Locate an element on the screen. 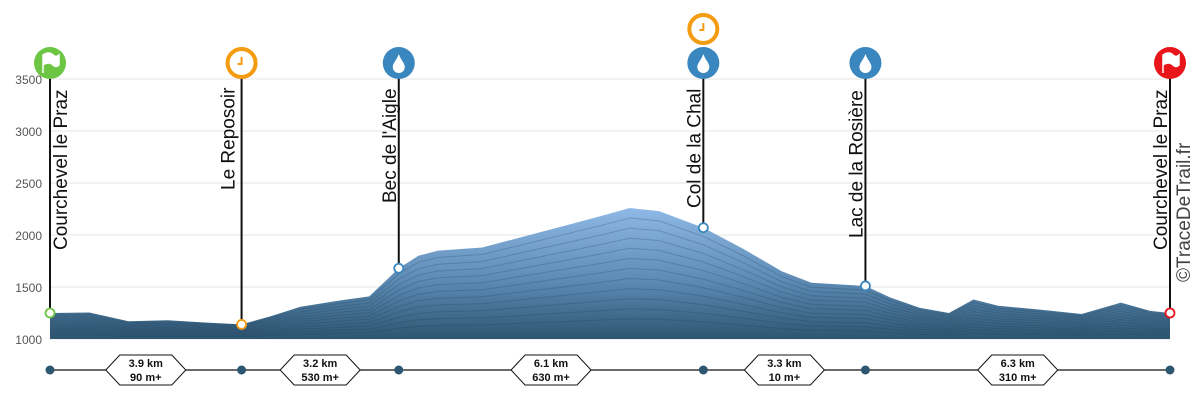 The width and height of the screenshot is (1200, 400). y-tick-label: 2000 is located at coordinates (28, 236).